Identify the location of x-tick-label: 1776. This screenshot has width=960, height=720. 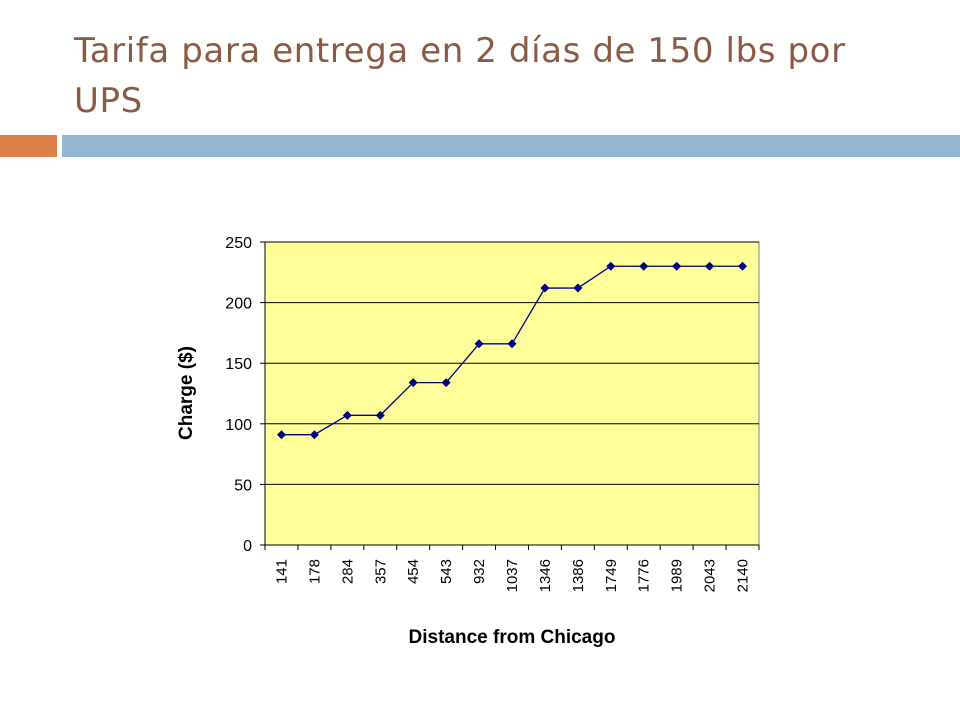
(644, 575).